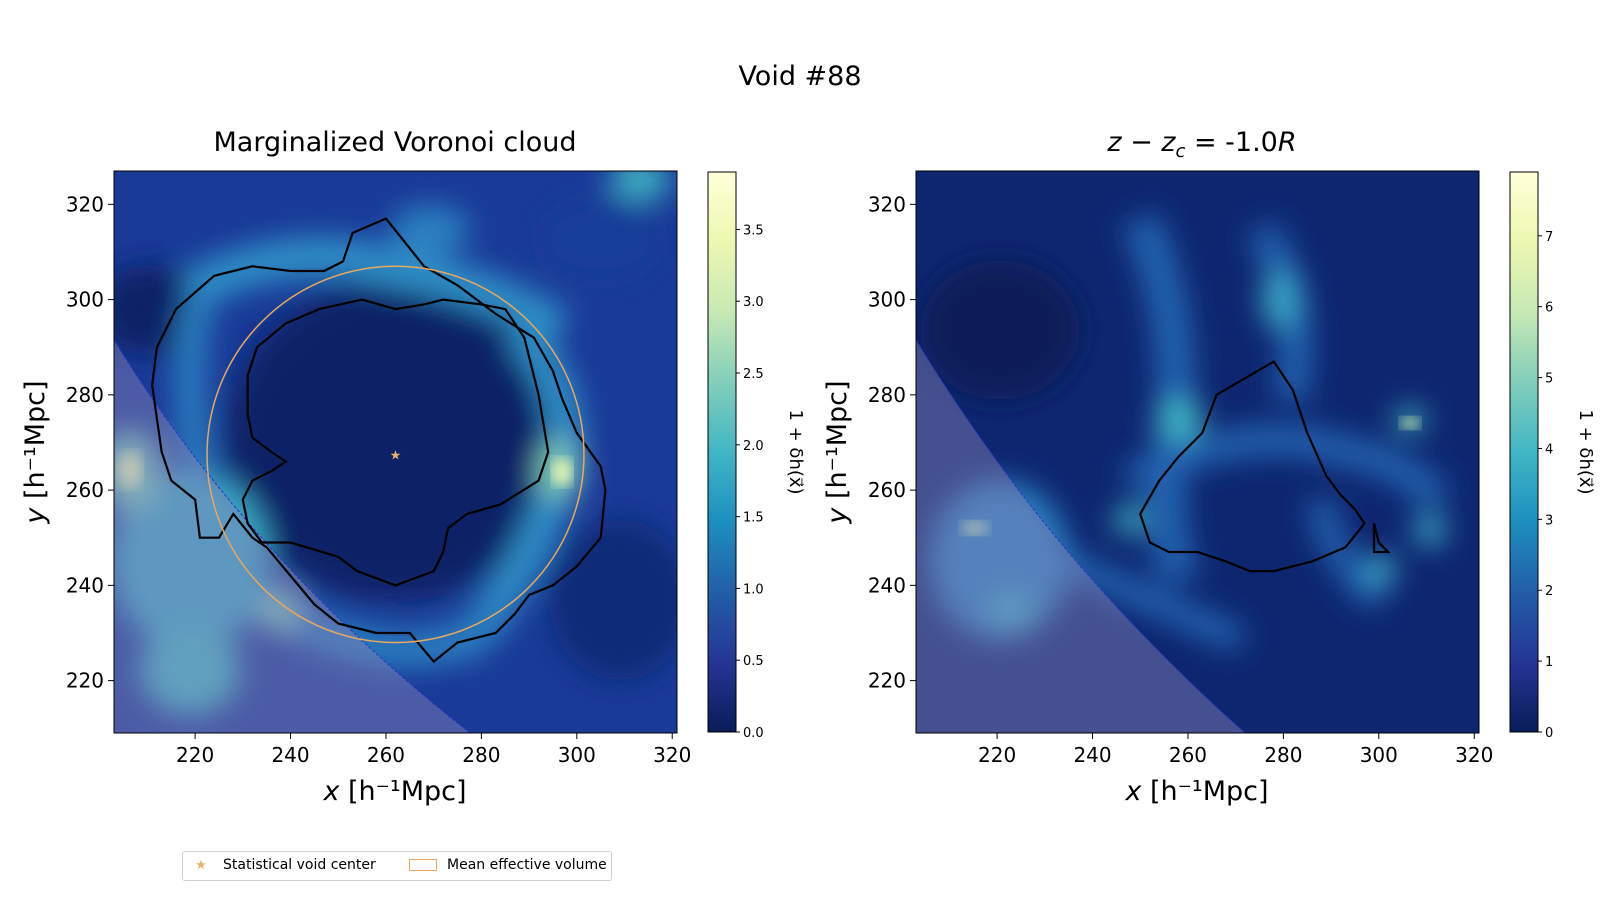 The height and width of the screenshot is (900, 1600). Describe the element at coordinates (753, 302) in the screenshot. I see `colorbar-tick-label: 3.0` at that location.